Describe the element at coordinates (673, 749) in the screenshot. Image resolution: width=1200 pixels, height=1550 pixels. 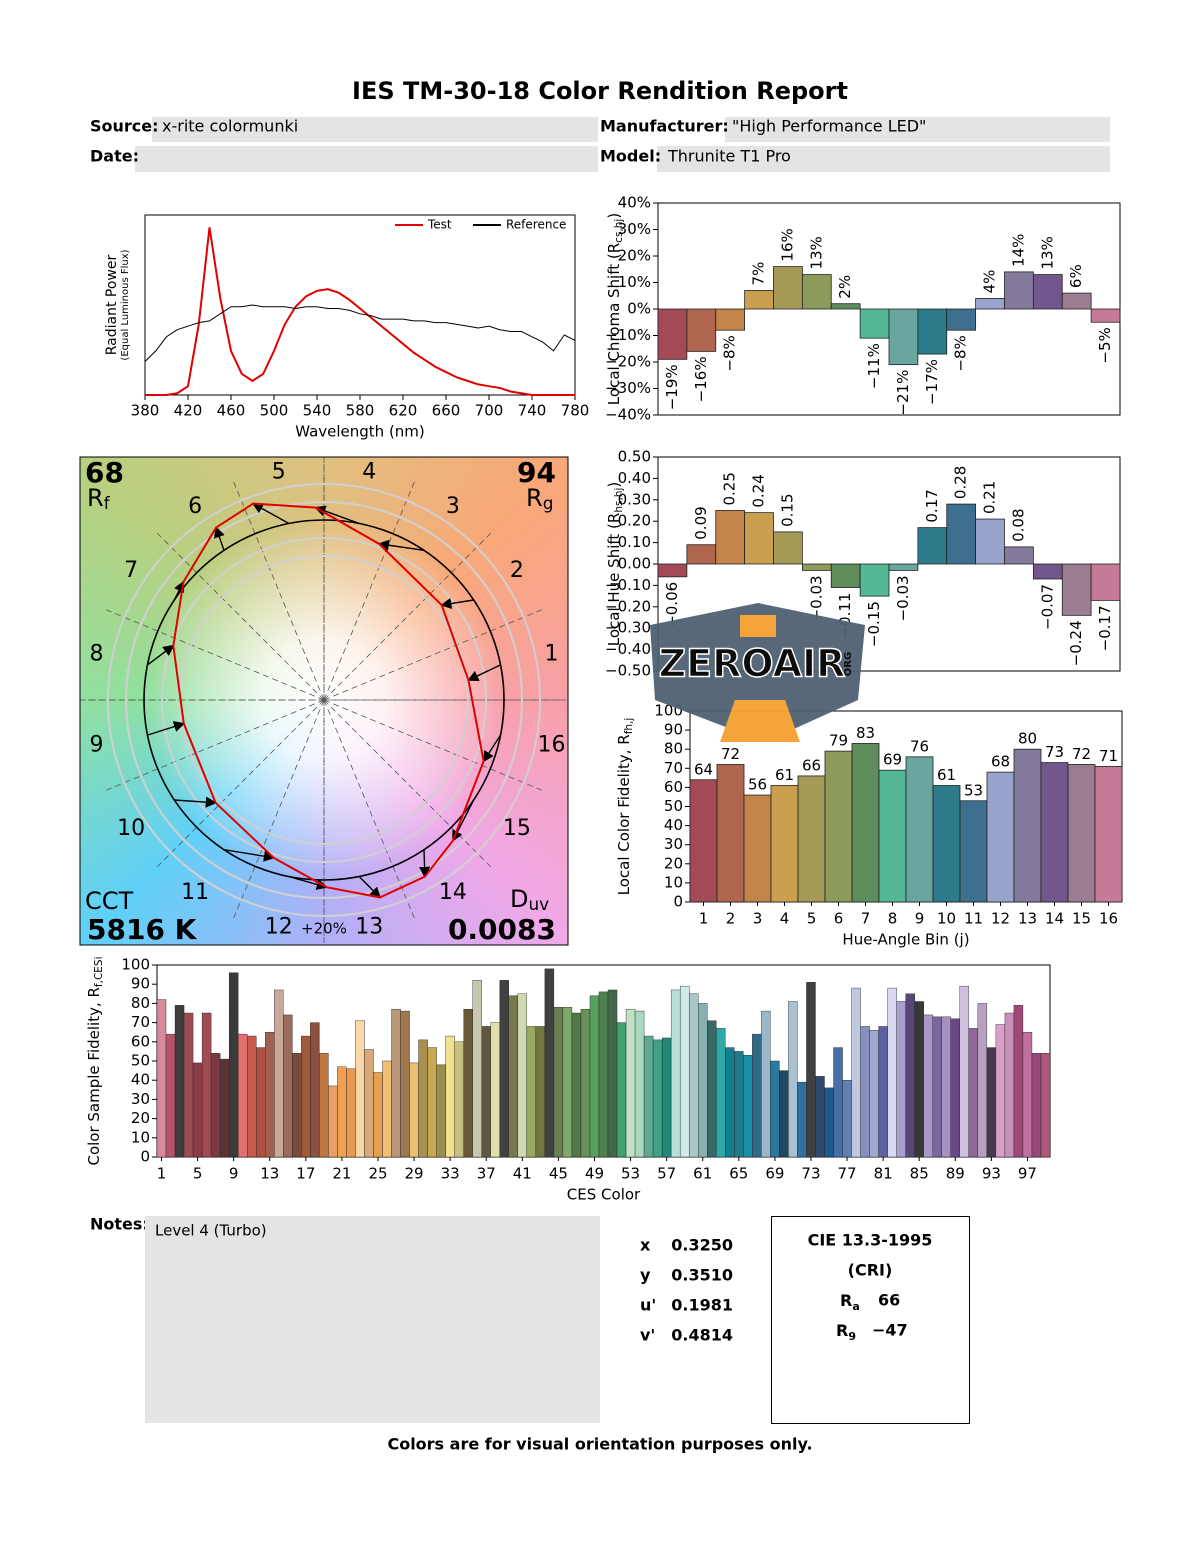
I see `y-tick-label: 80` at that location.